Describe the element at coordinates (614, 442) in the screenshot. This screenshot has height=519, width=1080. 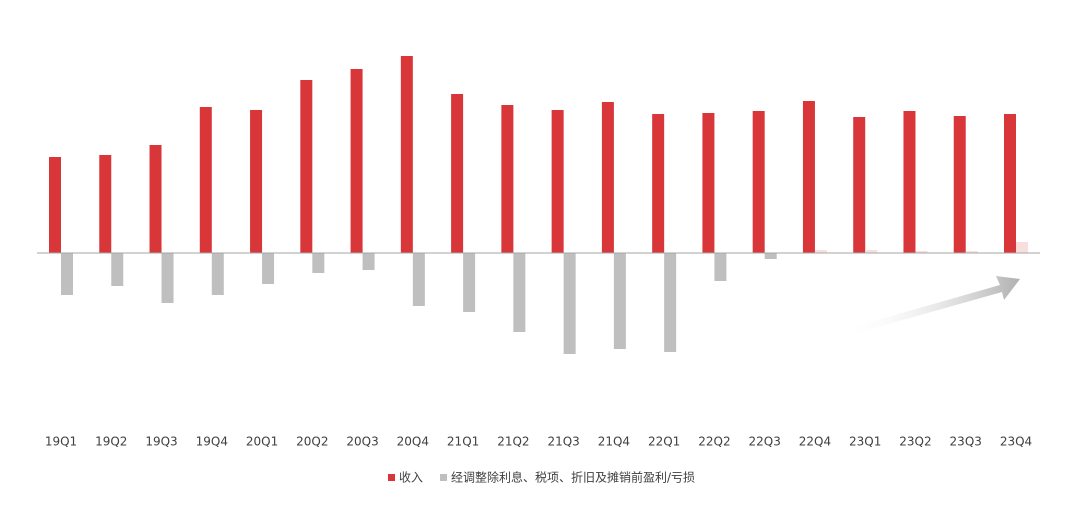
I see `x-tick-label: 21Q4` at that location.